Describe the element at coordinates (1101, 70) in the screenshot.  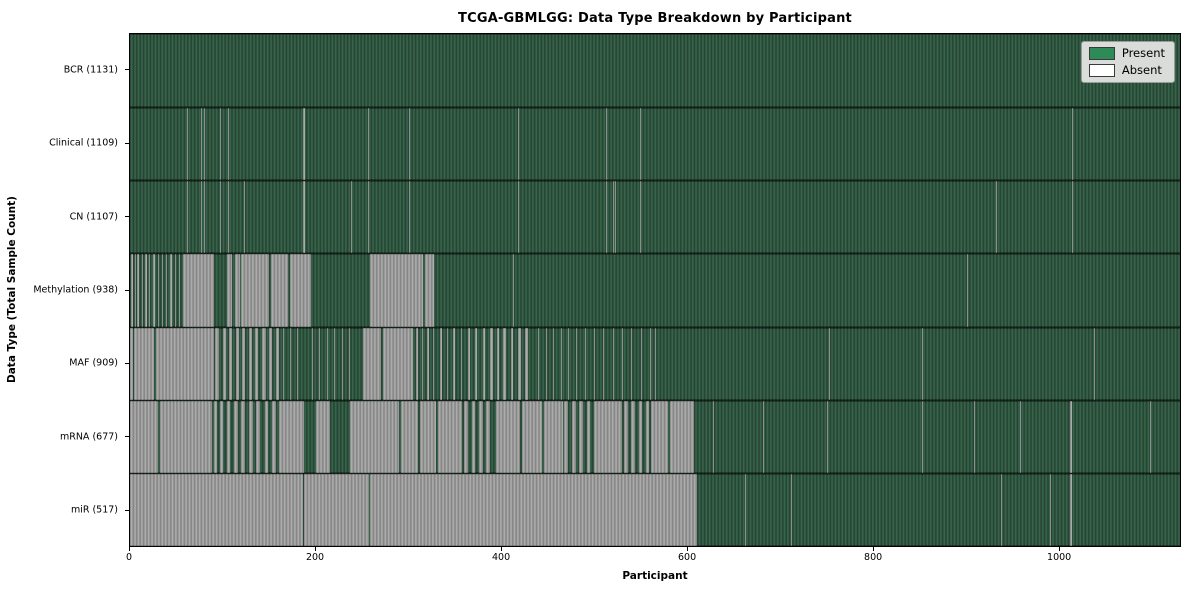
I see `absent-swatch` at that location.